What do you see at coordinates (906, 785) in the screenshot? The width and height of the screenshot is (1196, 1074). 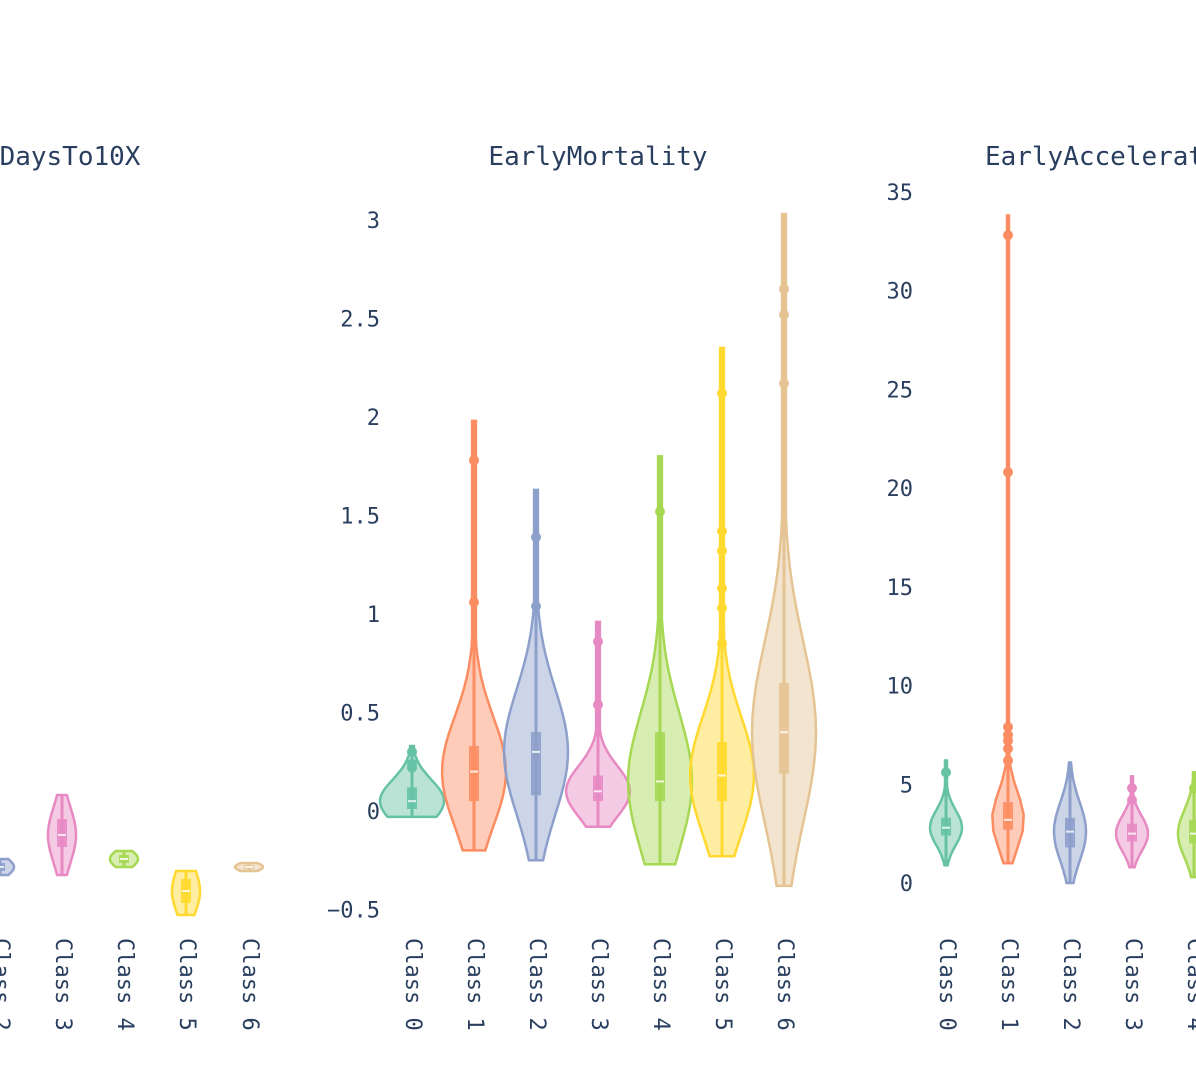 I see `y-tick-label: 5` at bounding box center [906, 785].